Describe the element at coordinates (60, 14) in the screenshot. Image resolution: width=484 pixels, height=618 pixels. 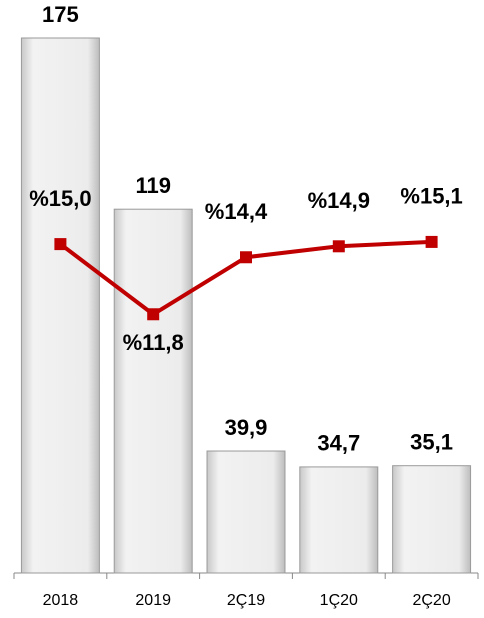
I see `bar-value-label: 175` at that location.